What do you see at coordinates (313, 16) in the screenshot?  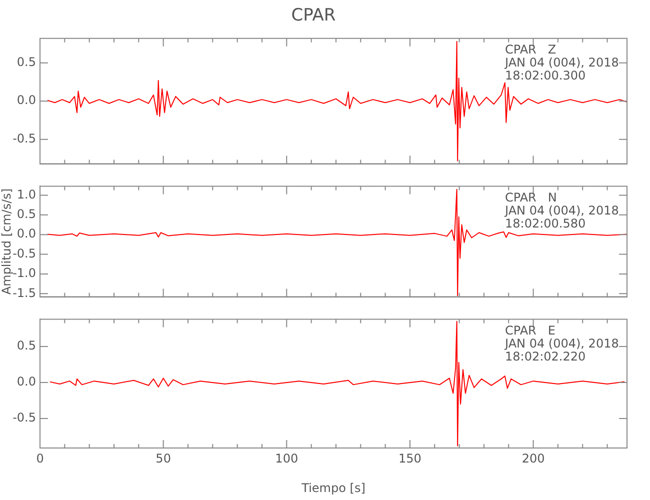 I see `chart-title: CPAR` at bounding box center [313, 16].